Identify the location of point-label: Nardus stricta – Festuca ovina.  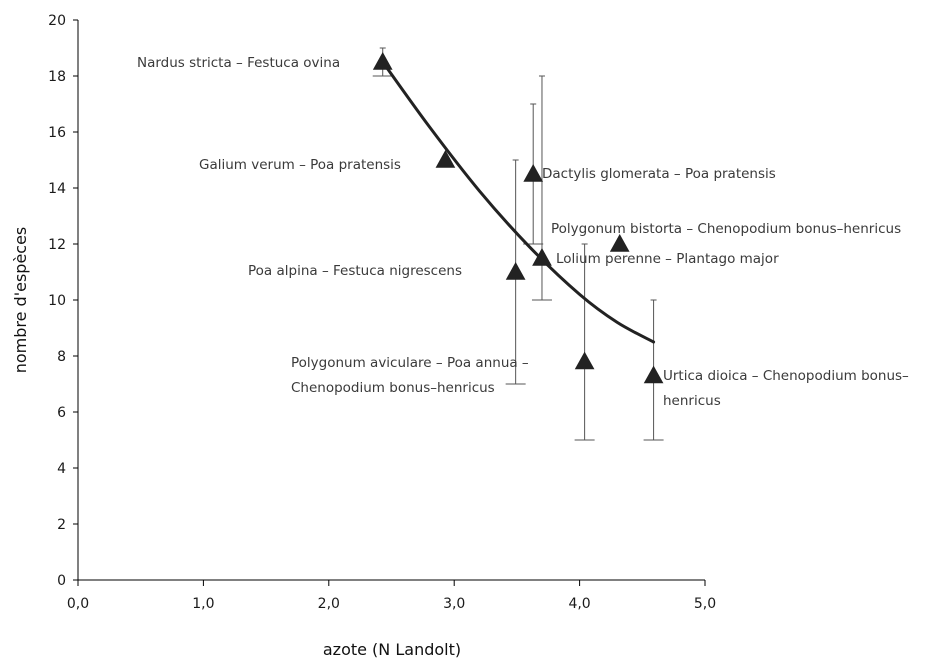
(238, 63).